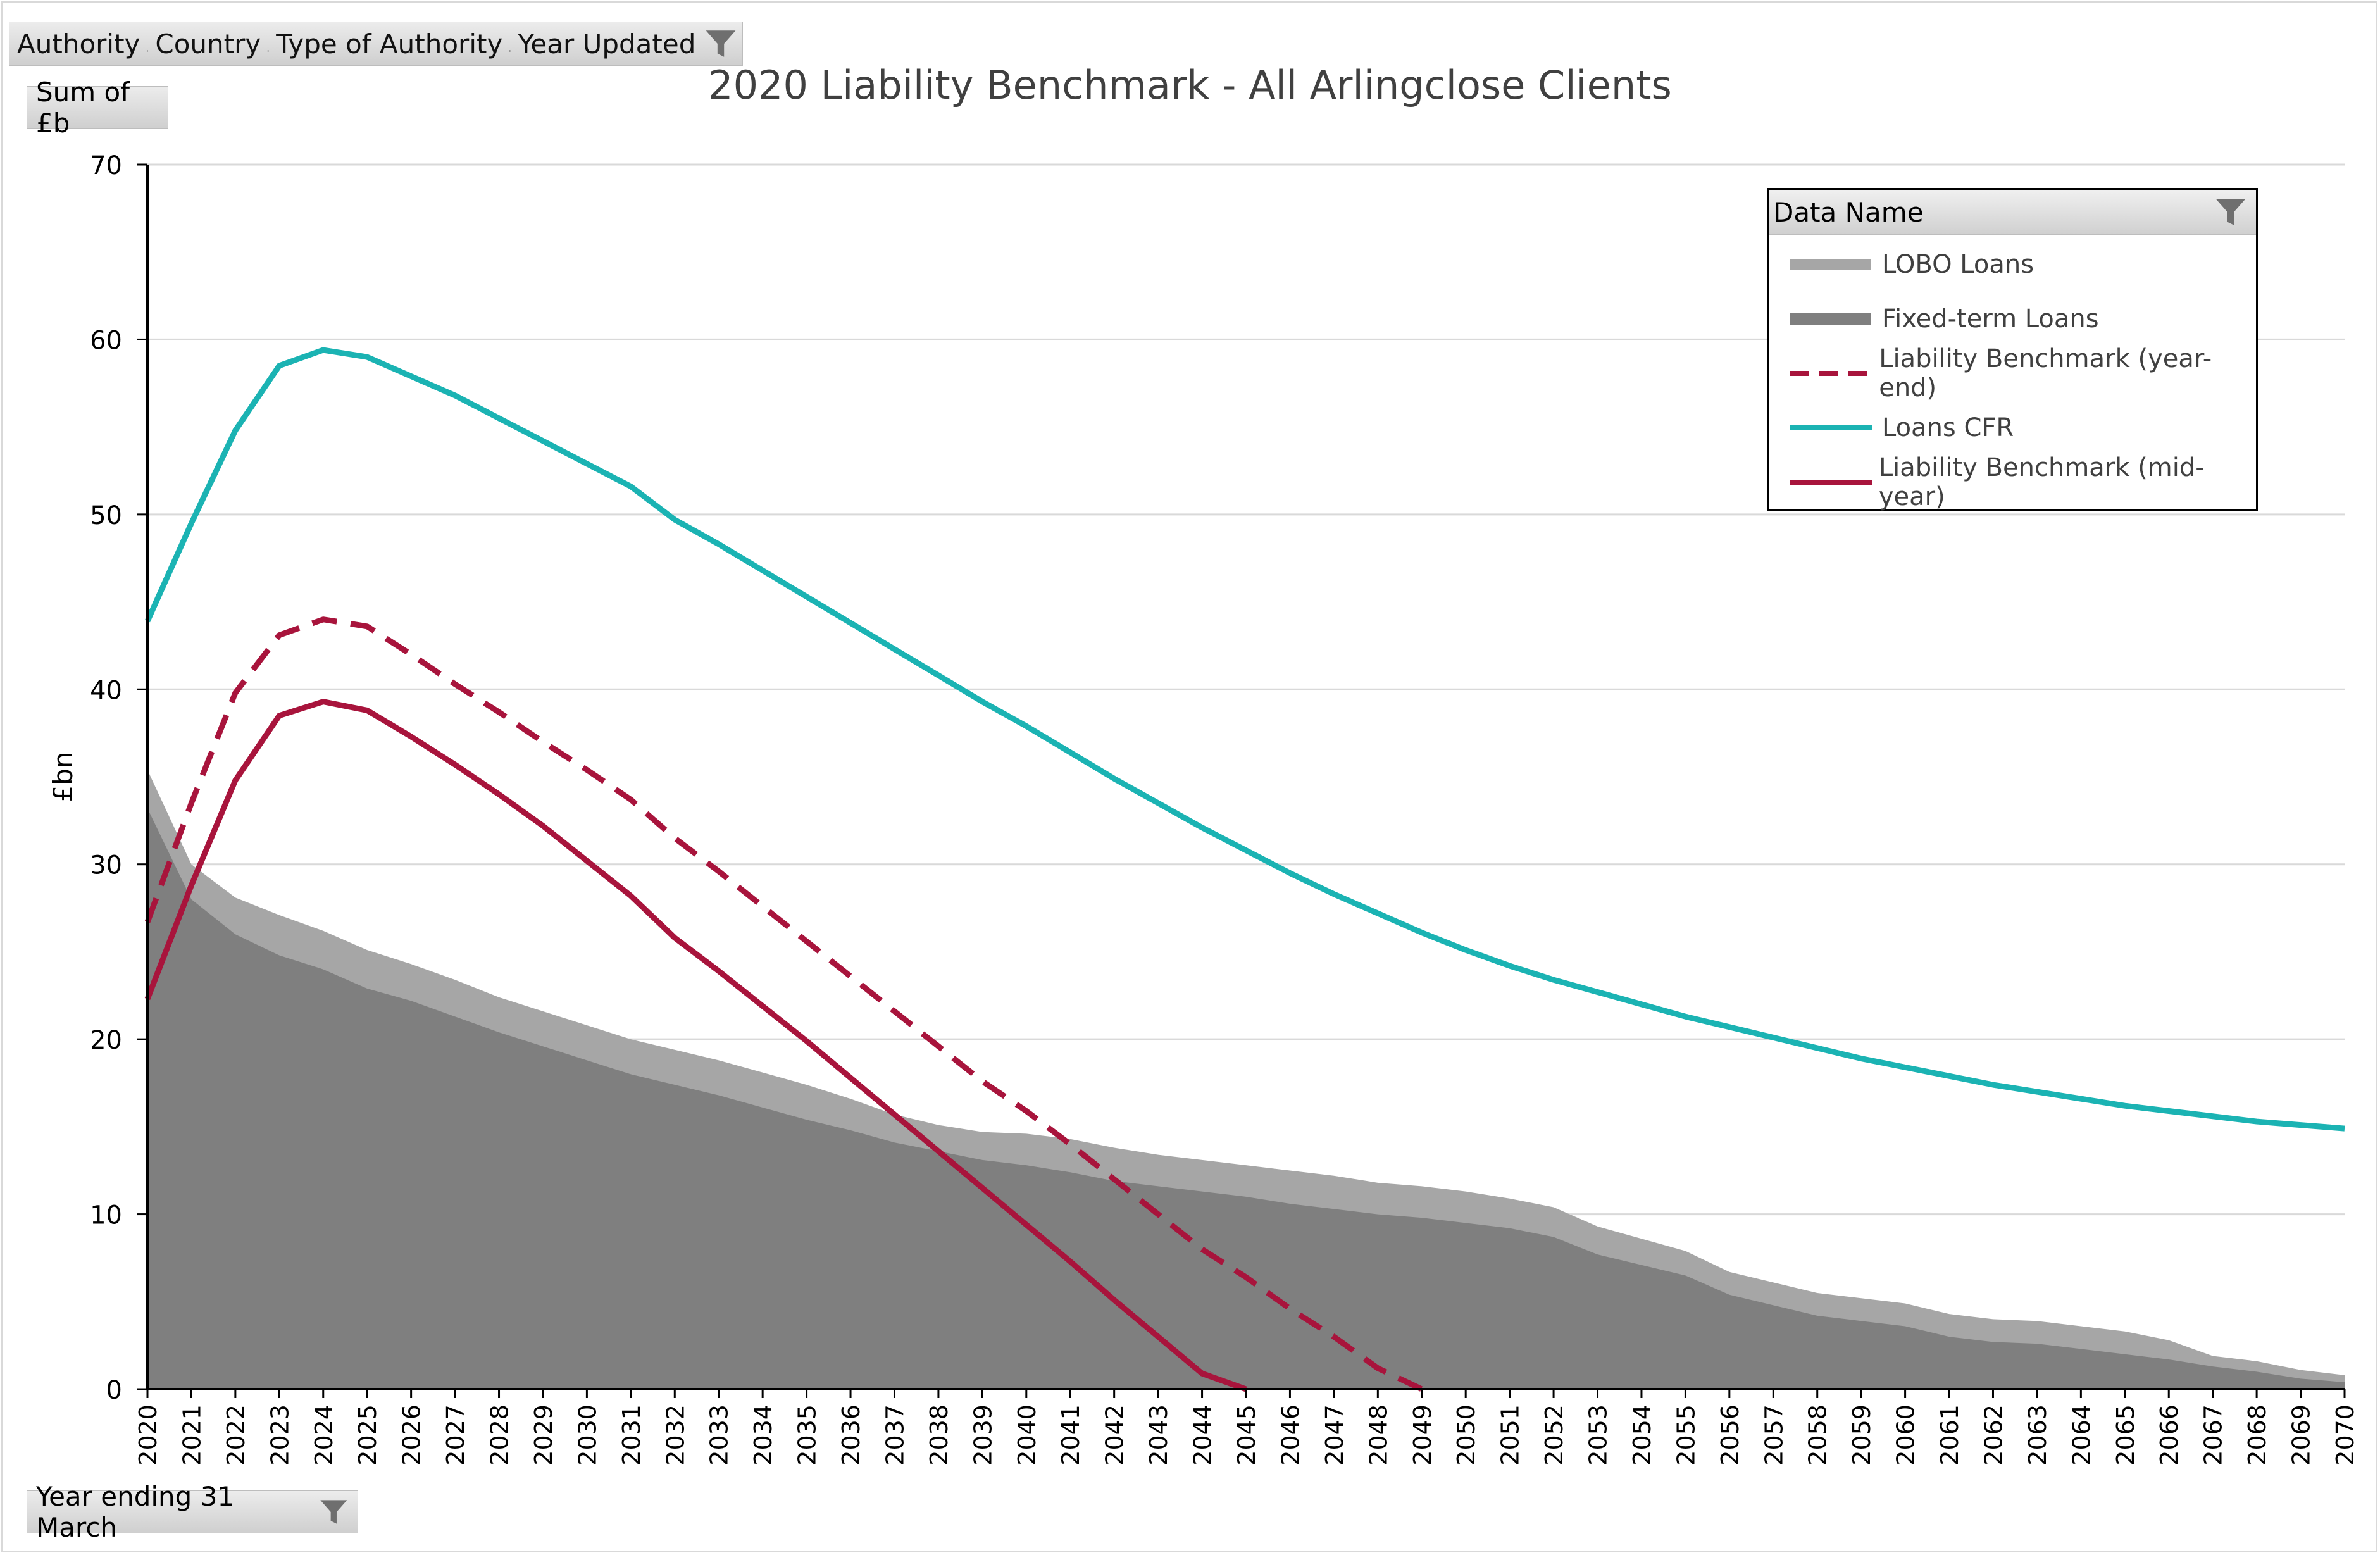 Image resolution: width=2380 pixels, height=1555 pixels. What do you see at coordinates (851, 1435) in the screenshot?
I see `x-tick-label: 2036` at bounding box center [851, 1435].